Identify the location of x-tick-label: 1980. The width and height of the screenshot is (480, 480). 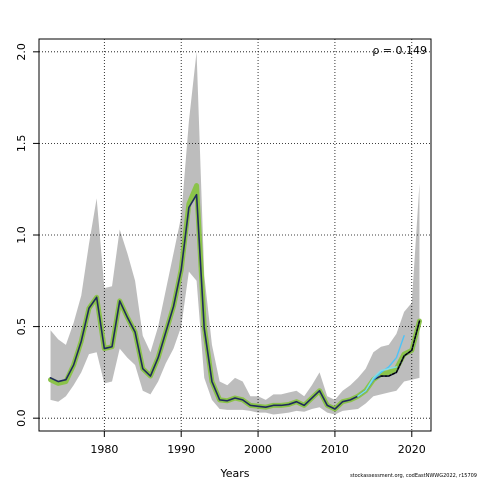
(104, 449).